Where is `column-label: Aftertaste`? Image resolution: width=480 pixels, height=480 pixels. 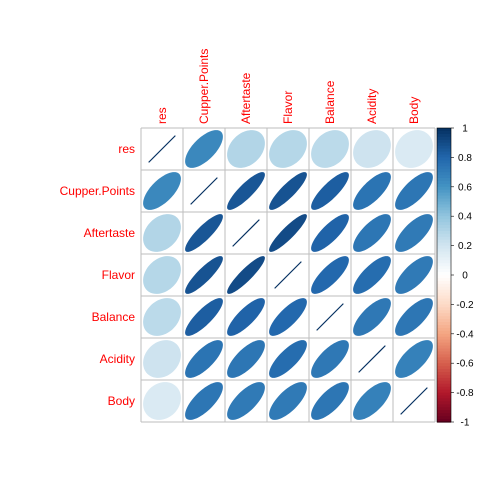
column-label: Aftertaste is located at coordinates (246, 98).